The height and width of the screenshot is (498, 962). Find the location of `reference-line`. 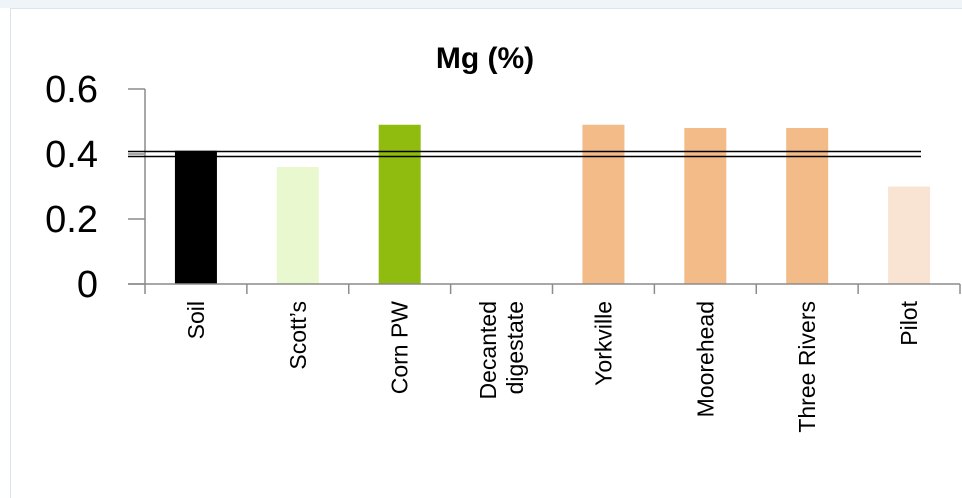

reference-line is located at coordinates (524, 154).